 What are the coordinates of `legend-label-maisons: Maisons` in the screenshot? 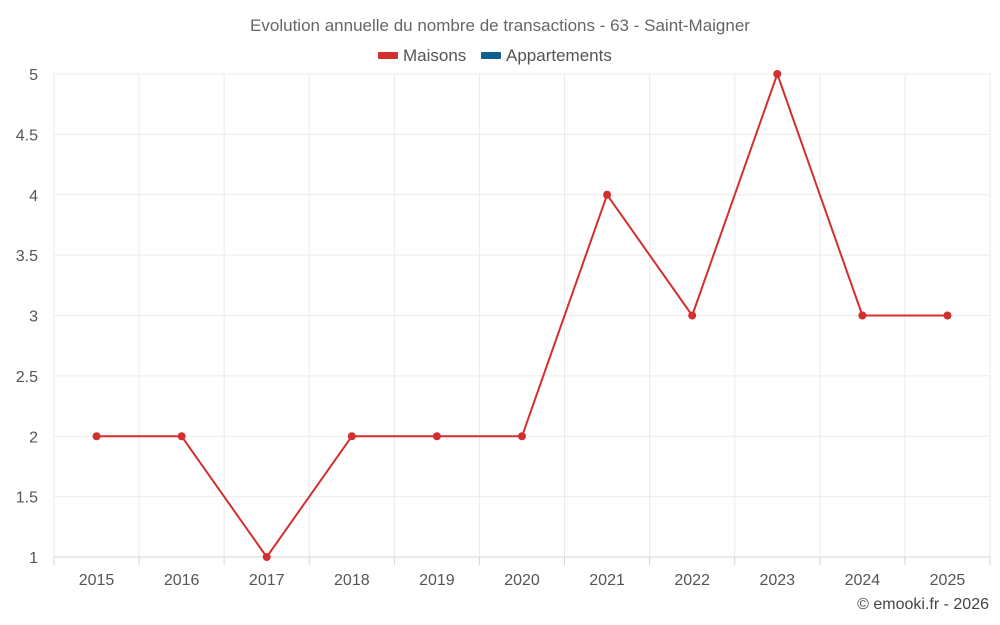 It's located at (434, 55).